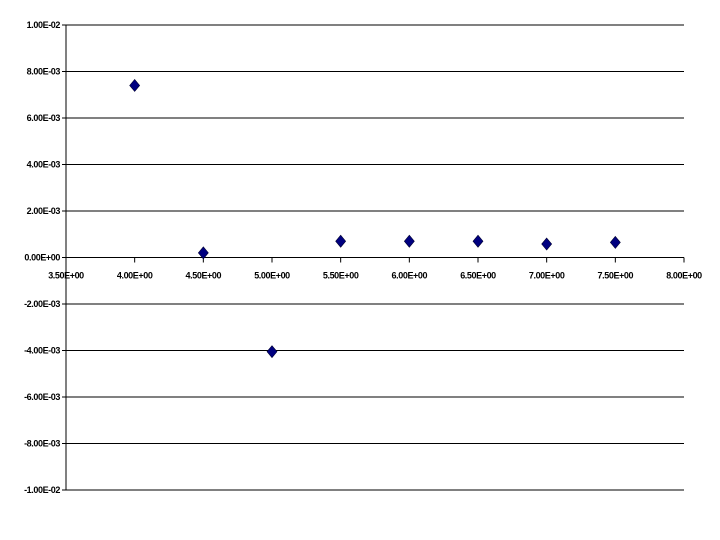 The image size is (720, 540). What do you see at coordinates (410, 276) in the screenshot?
I see `x-tick-label: 6.00E+00` at bounding box center [410, 276].